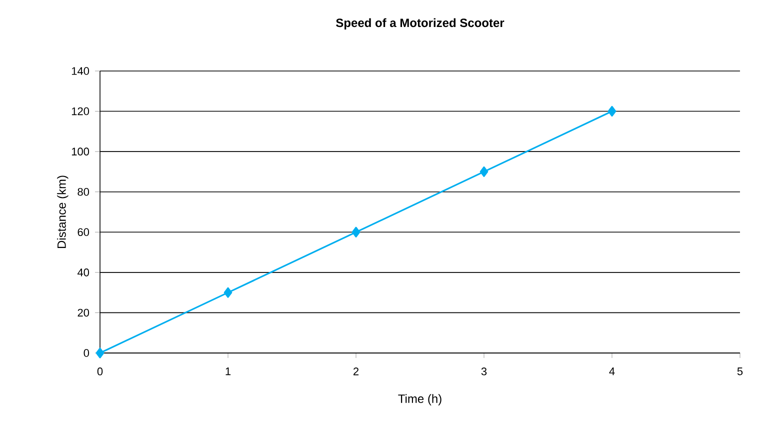 The image size is (760, 436). Describe the element at coordinates (484, 372) in the screenshot. I see `x-tick-label: 3` at that location.